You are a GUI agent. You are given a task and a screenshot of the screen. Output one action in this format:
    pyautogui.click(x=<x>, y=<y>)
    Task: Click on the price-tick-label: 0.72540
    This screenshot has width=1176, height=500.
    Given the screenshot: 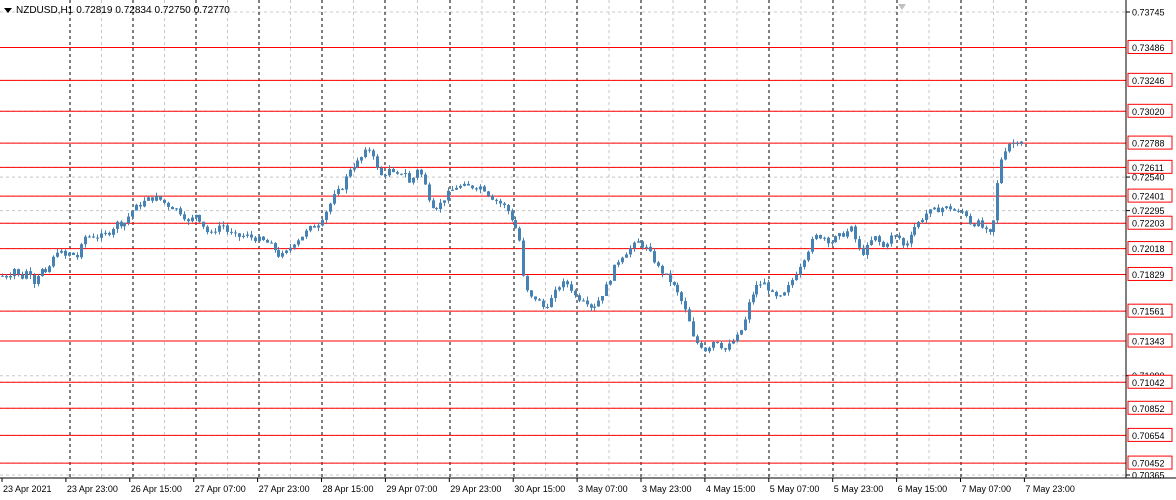 What is the action you would take?
    pyautogui.click(x=1148, y=178)
    